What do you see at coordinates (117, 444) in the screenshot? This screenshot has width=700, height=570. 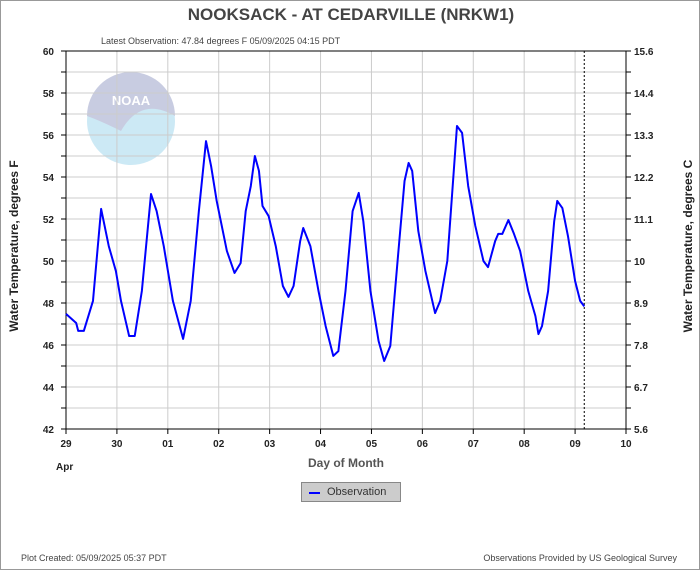 I see `x-tick-label: 30` at bounding box center [117, 444].